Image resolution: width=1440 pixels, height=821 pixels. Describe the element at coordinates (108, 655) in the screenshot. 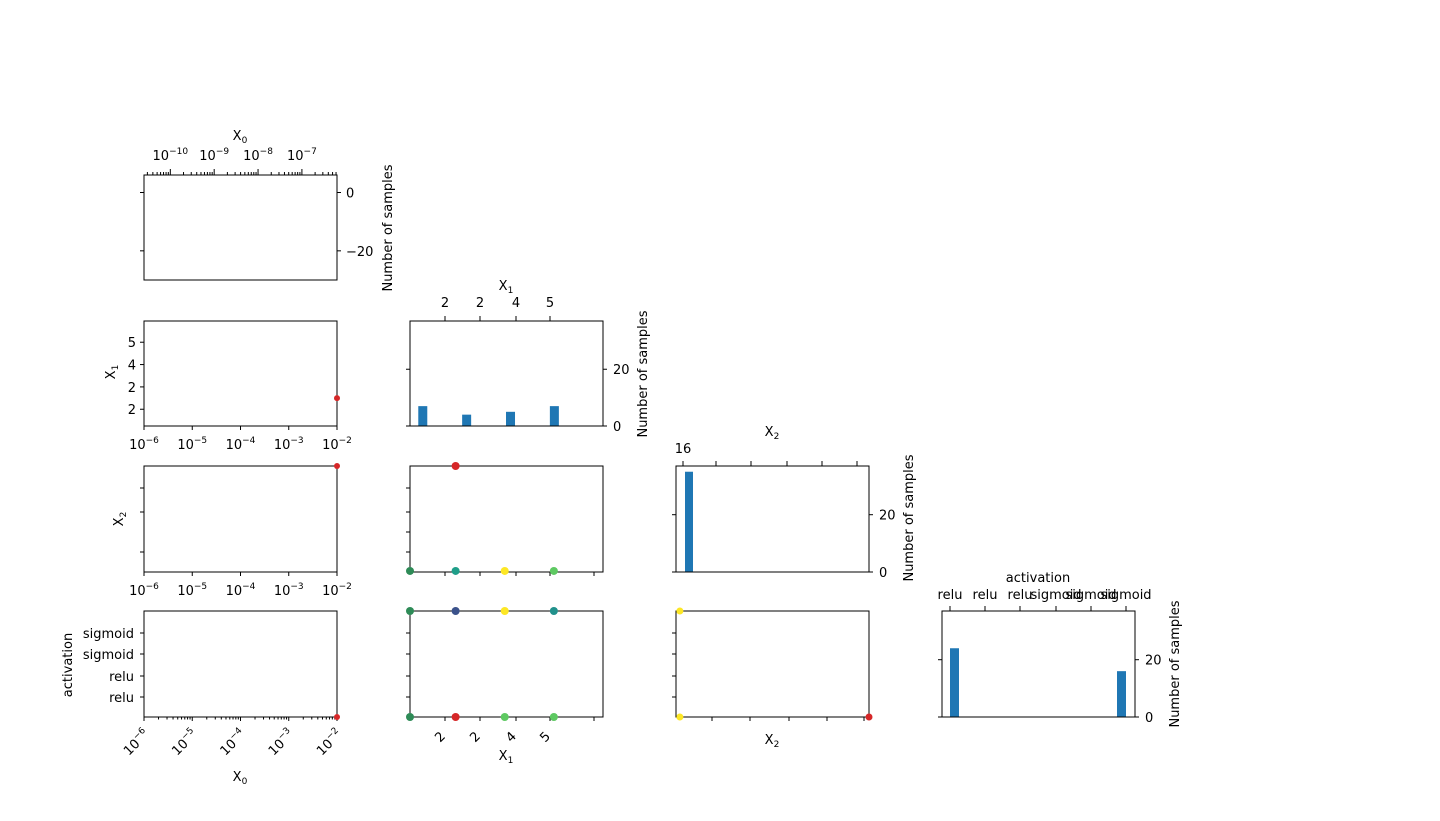

I see `y-tick-label: sigmoid` at that location.